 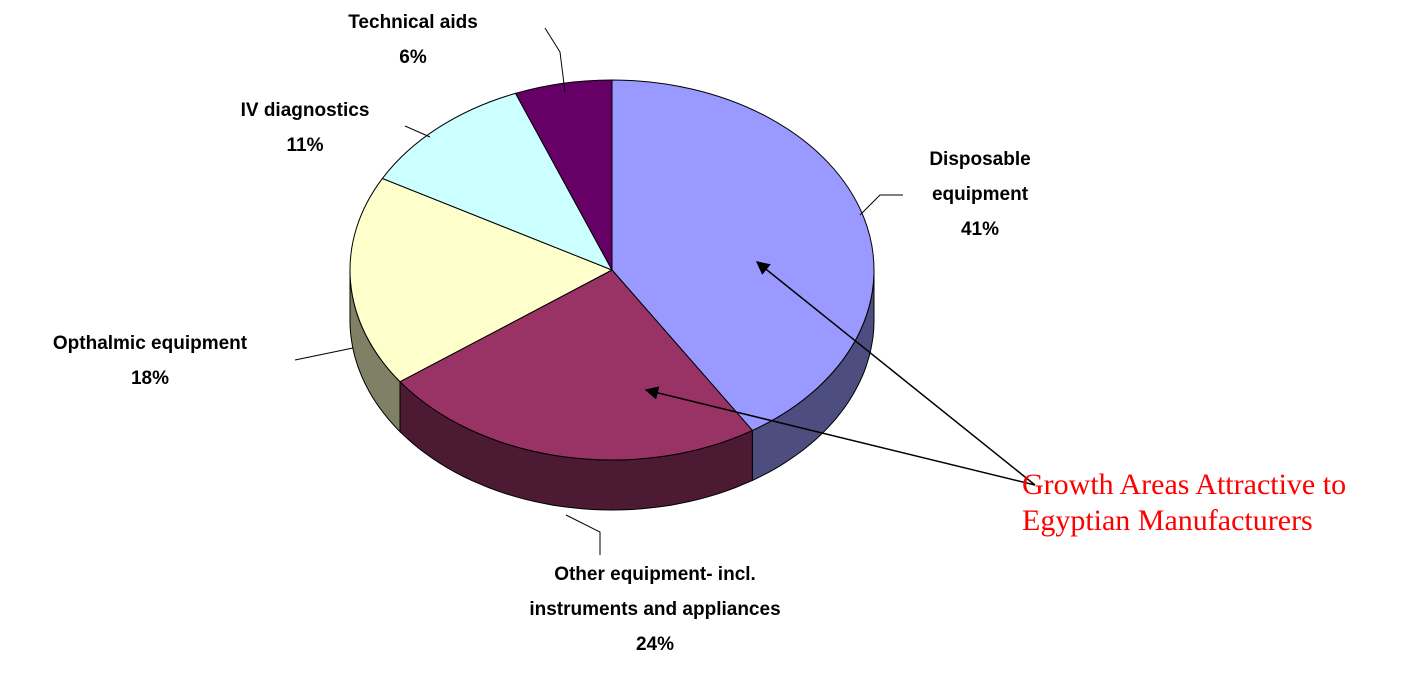 I want to click on slice-label: Disposable equipment 41%, so click(x=980, y=194).